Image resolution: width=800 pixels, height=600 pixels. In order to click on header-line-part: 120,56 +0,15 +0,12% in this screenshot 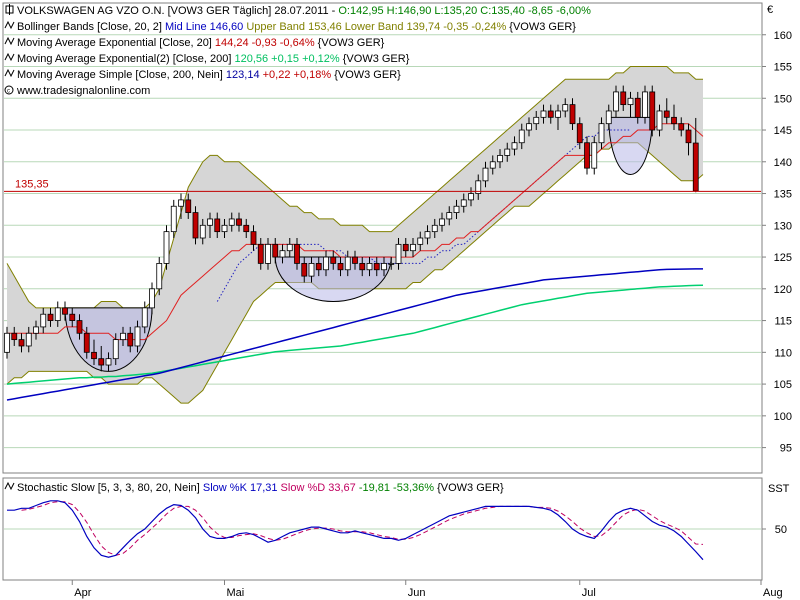, I will do `click(288, 59)`.